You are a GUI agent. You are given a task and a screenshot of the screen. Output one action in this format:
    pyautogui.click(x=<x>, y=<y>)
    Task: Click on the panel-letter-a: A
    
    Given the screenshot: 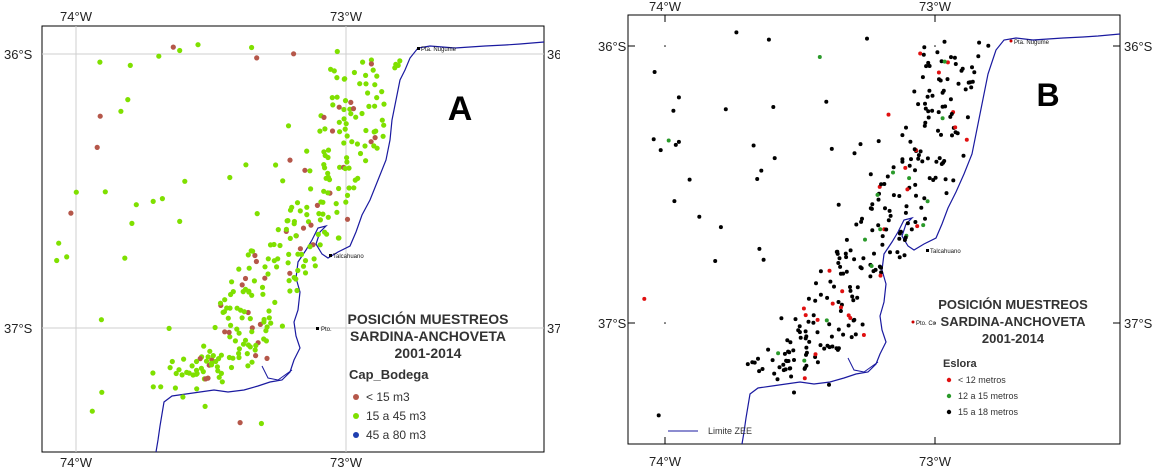 What is the action you would take?
    pyautogui.click(x=460, y=109)
    